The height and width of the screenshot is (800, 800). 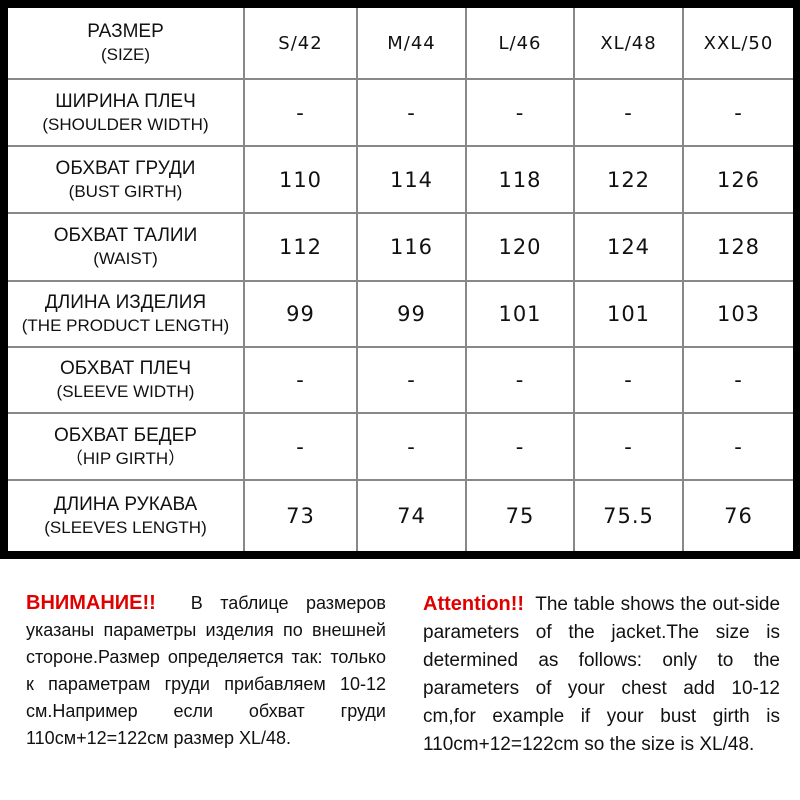 I want to click on cell-value: 114, so click(x=411, y=179).